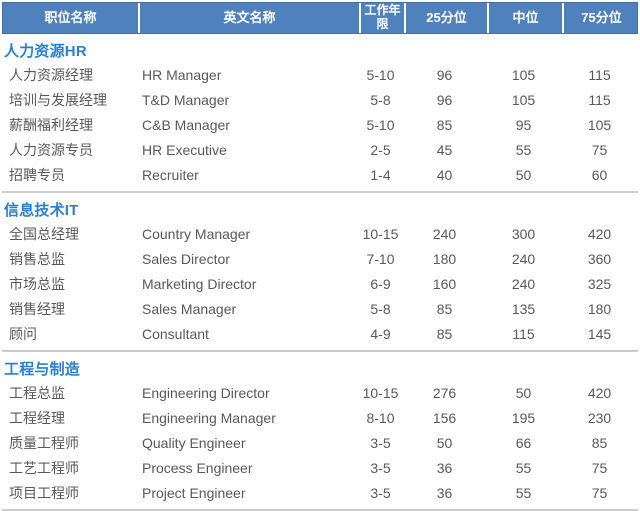  What do you see at coordinates (524, 18) in the screenshot?
I see `column-header-median: 中位` at bounding box center [524, 18].